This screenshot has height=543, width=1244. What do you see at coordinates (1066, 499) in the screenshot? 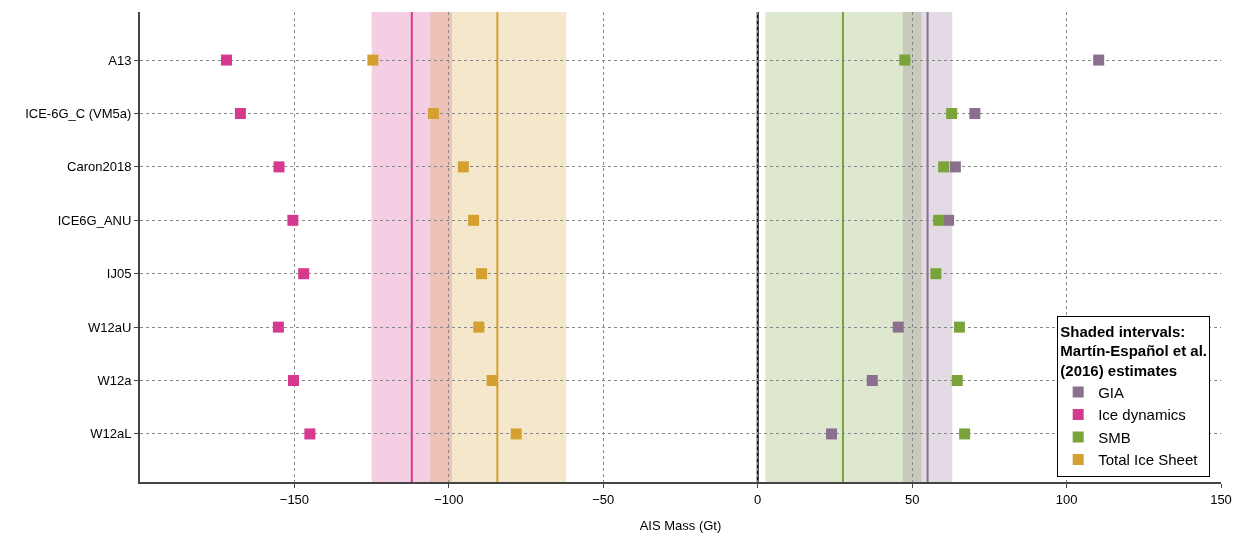
I see `x-tick-label: 100` at bounding box center [1066, 499].